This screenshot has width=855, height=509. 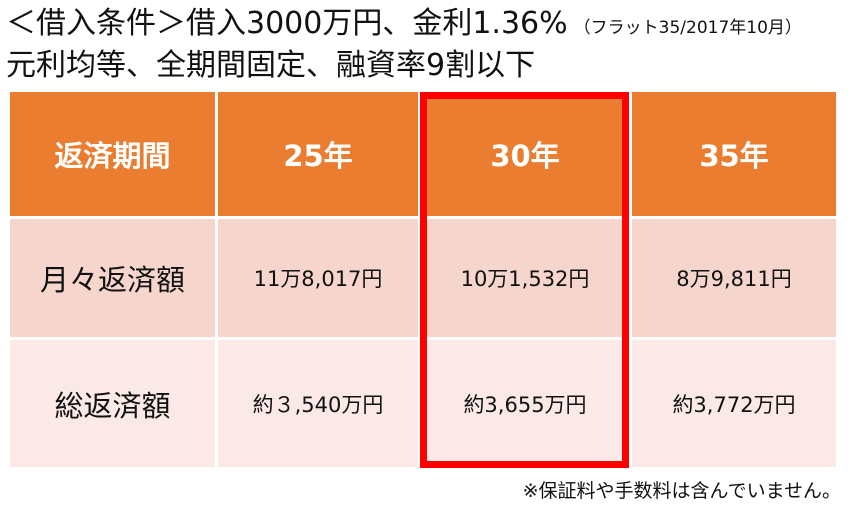 What do you see at coordinates (318, 278) in the screenshot?
I see `monthly-payment-25-years: 11万8,017円` at bounding box center [318, 278].